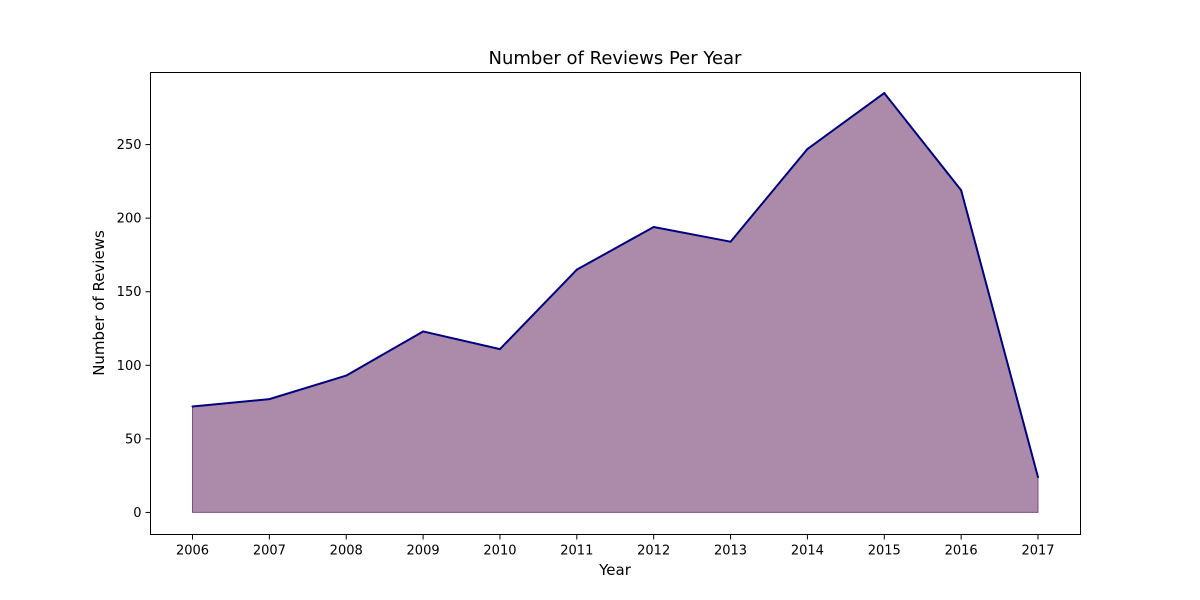  Describe the element at coordinates (99, 303) in the screenshot. I see `y-axis-label: Number of Reviews` at that location.